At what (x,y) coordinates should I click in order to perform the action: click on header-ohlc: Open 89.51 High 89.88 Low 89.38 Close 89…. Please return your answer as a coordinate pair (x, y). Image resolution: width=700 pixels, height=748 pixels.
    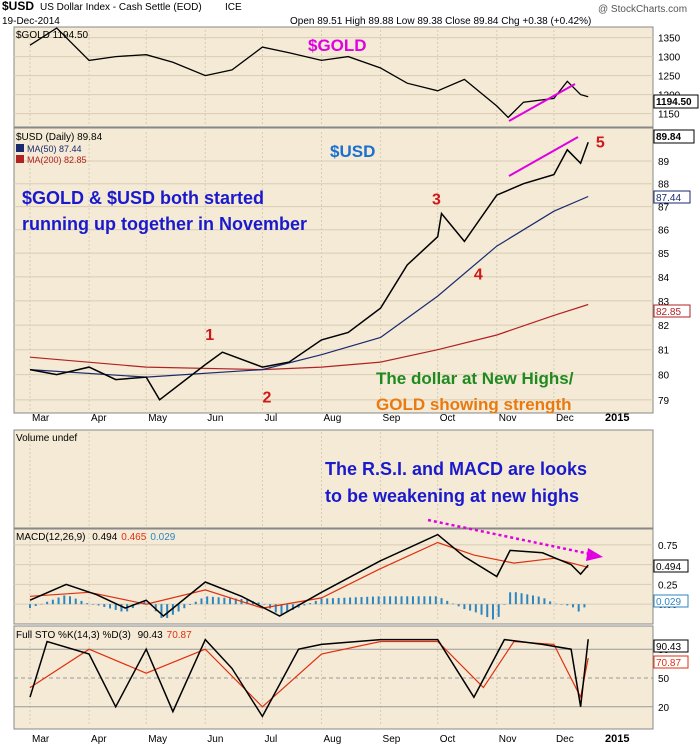
    Looking at the image, I should click on (440, 21).